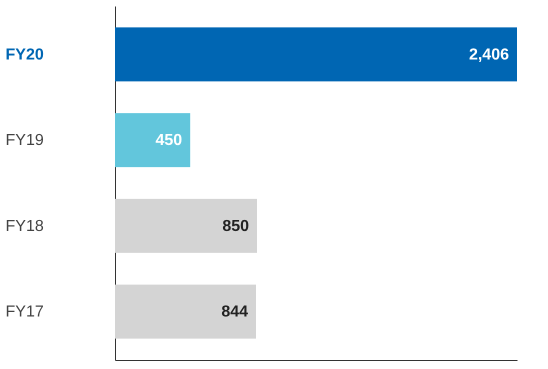  What do you see at coordinates (168, 141) in the screenshot?
I see `data-label: 450` at bounding box center [168, 141].